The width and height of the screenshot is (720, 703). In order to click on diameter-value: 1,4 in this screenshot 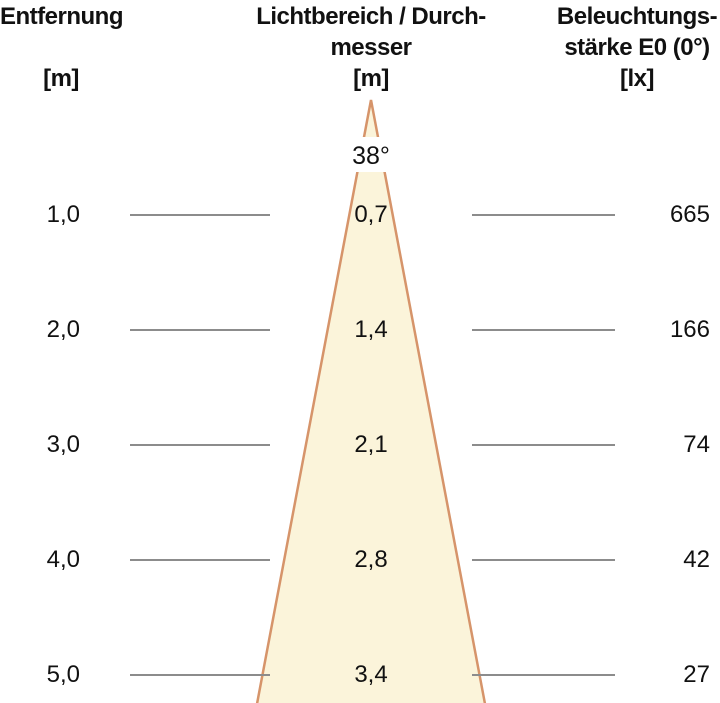, I will do `click(371, 329)`.